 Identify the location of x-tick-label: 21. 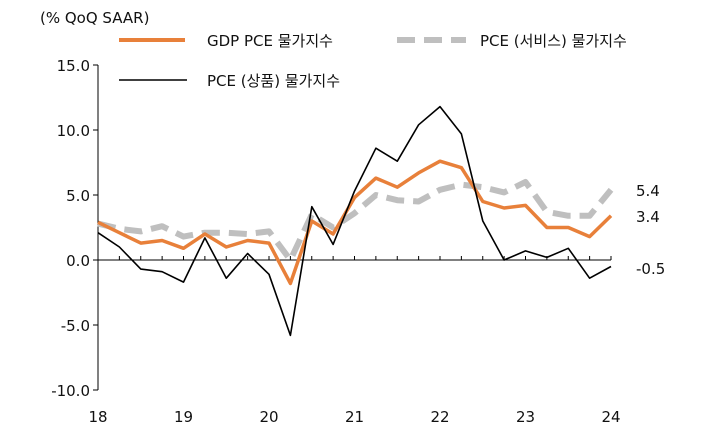
(354, 417).